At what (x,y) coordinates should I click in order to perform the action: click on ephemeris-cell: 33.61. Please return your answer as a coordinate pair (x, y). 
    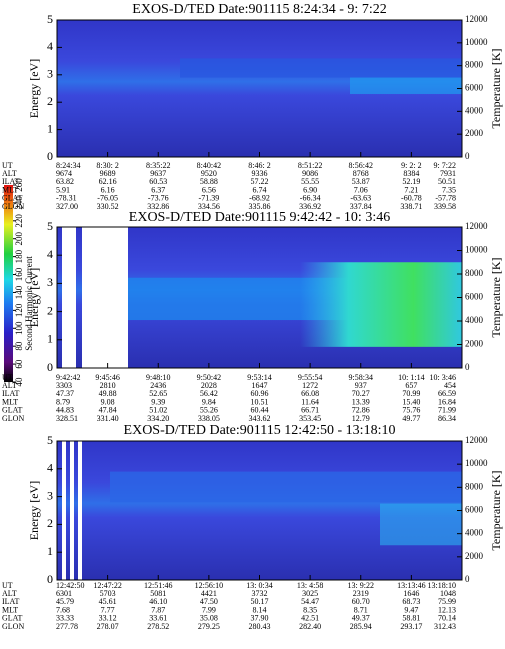
    Looking at the image, I should click on (158, 618).